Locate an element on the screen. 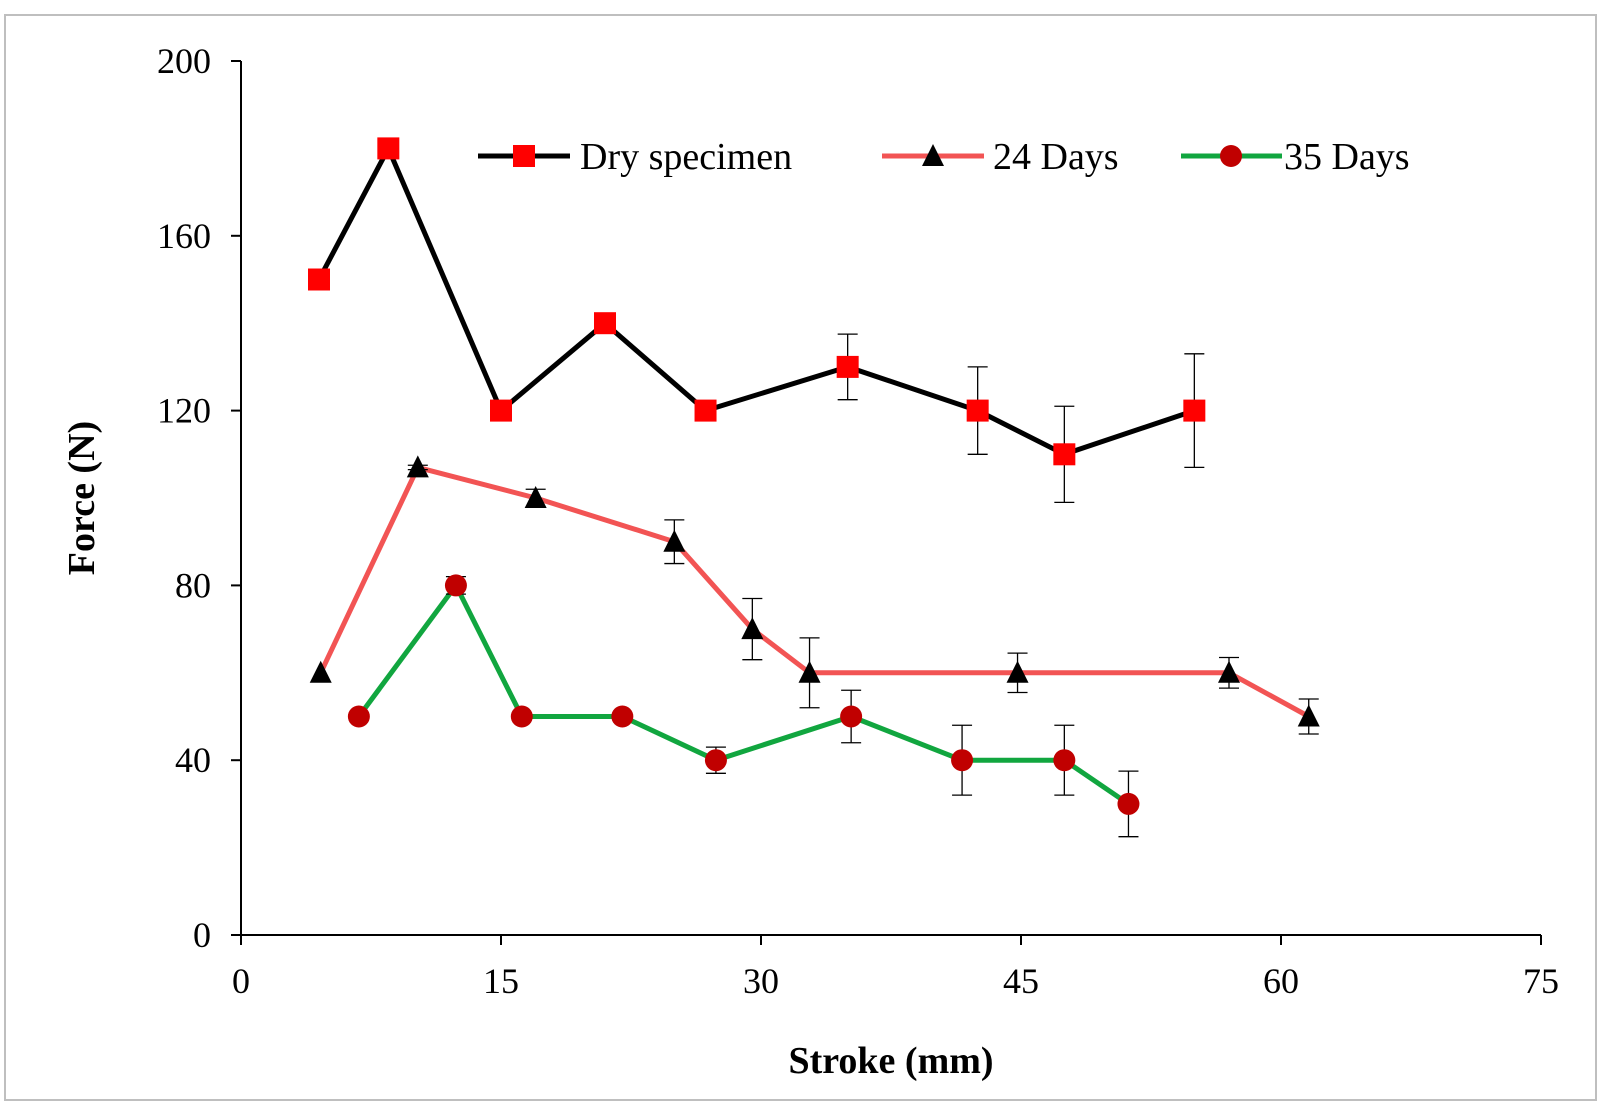 Image resolution: width=1604 pixels, height=1111 pixels. legend-item-35-days: 35 Days is located at coordinates (1295, 157).